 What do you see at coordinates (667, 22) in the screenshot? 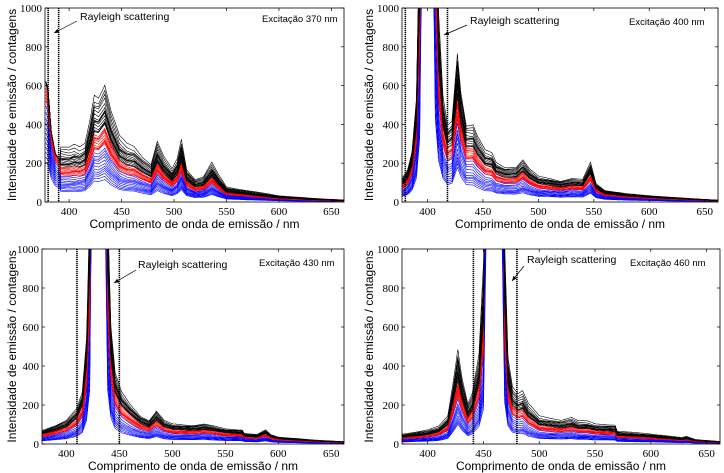
I see `excitation-label: Excitação 400 nm` at bounding box center [667, 22].